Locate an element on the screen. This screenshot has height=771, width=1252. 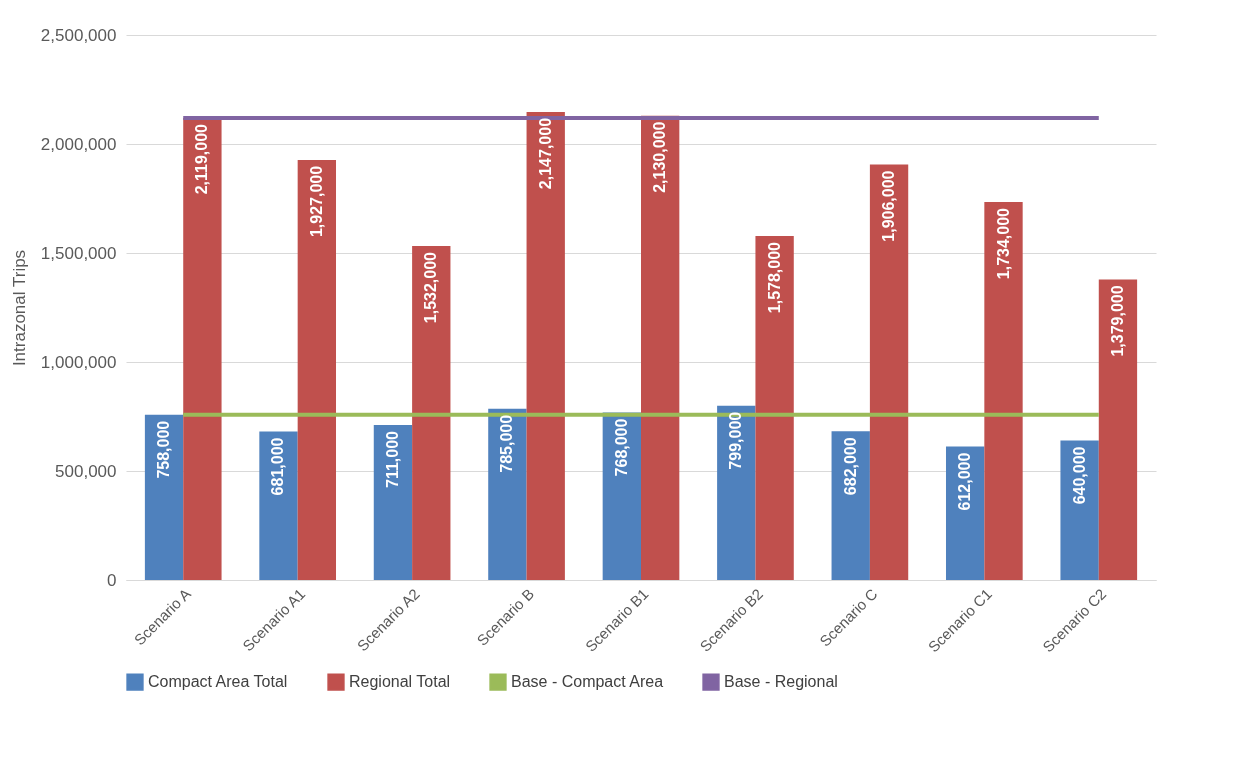
data-label: 758,000 is located at coordinates (164, 449).